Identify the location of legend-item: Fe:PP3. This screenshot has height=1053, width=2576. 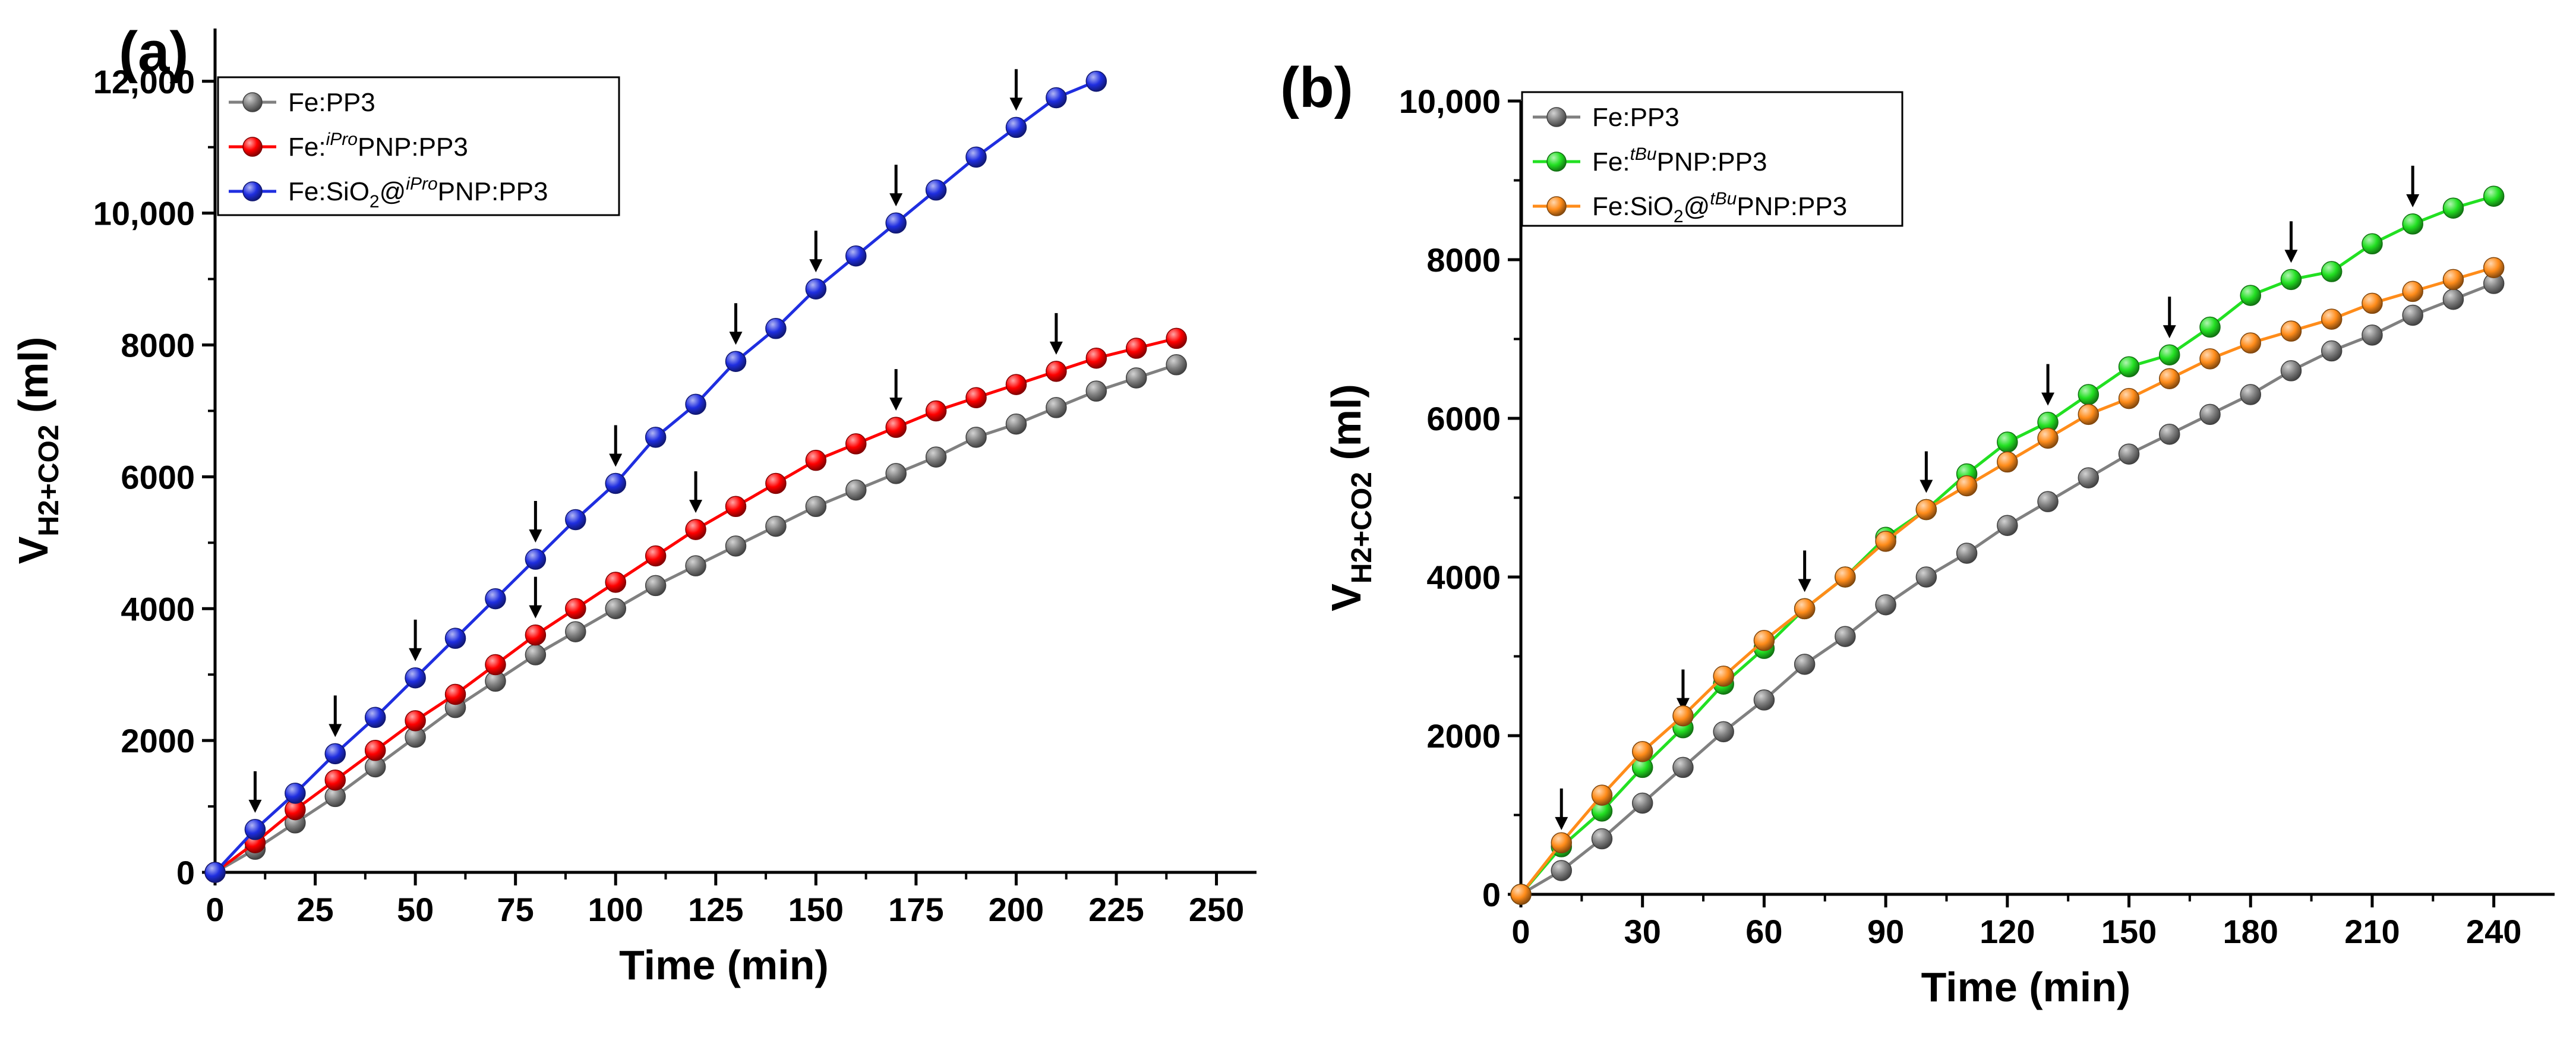
(302, 102).